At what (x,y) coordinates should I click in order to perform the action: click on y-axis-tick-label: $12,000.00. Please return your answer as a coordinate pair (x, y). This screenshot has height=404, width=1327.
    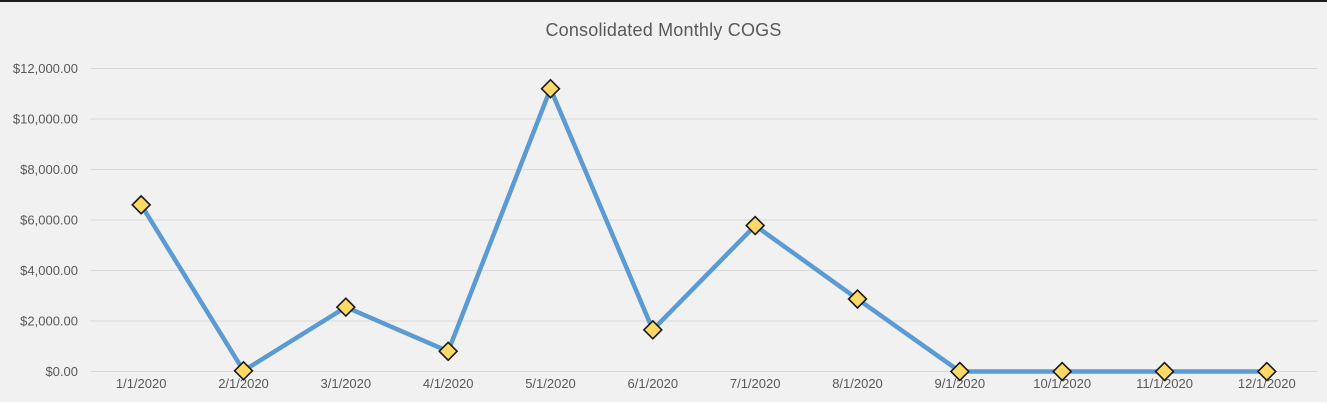
    Looking at the image, I should click on (45, 68).